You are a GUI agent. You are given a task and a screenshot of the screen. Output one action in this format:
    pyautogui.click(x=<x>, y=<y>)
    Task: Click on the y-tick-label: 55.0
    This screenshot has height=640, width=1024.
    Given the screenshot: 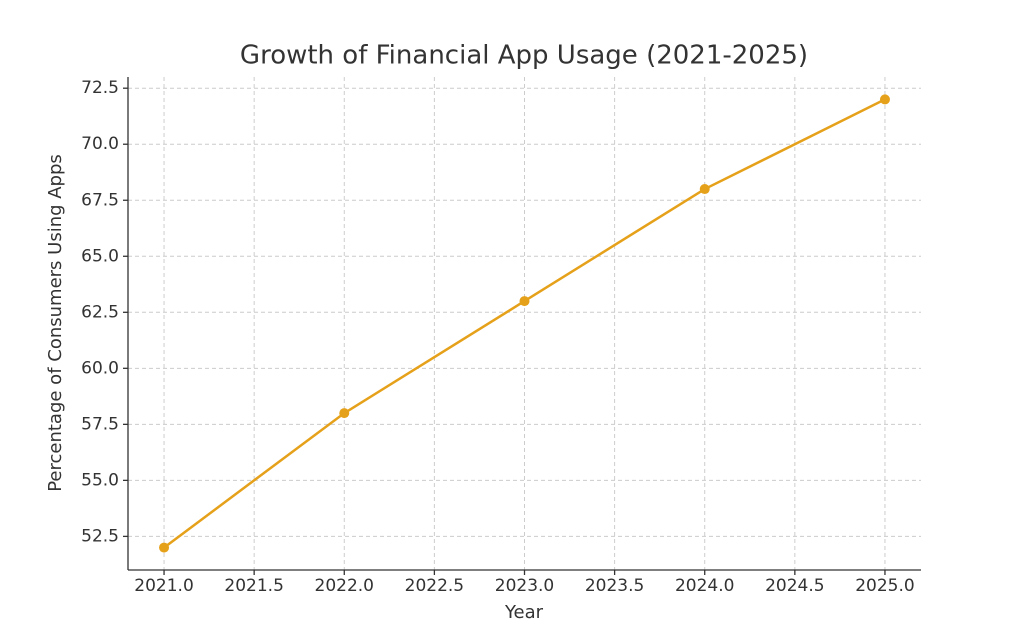 What is the action you would take?
    pyautogui.click(x=100, y=480)
    